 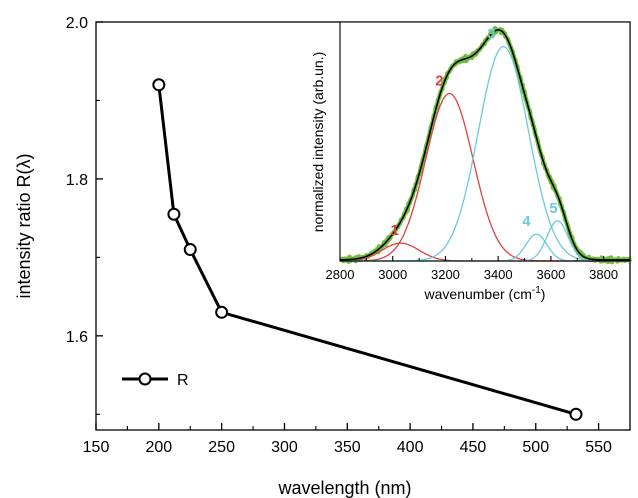 I want to click on main-y-axis-title: intensity ratio R(λ), so click(x=24, y=225).